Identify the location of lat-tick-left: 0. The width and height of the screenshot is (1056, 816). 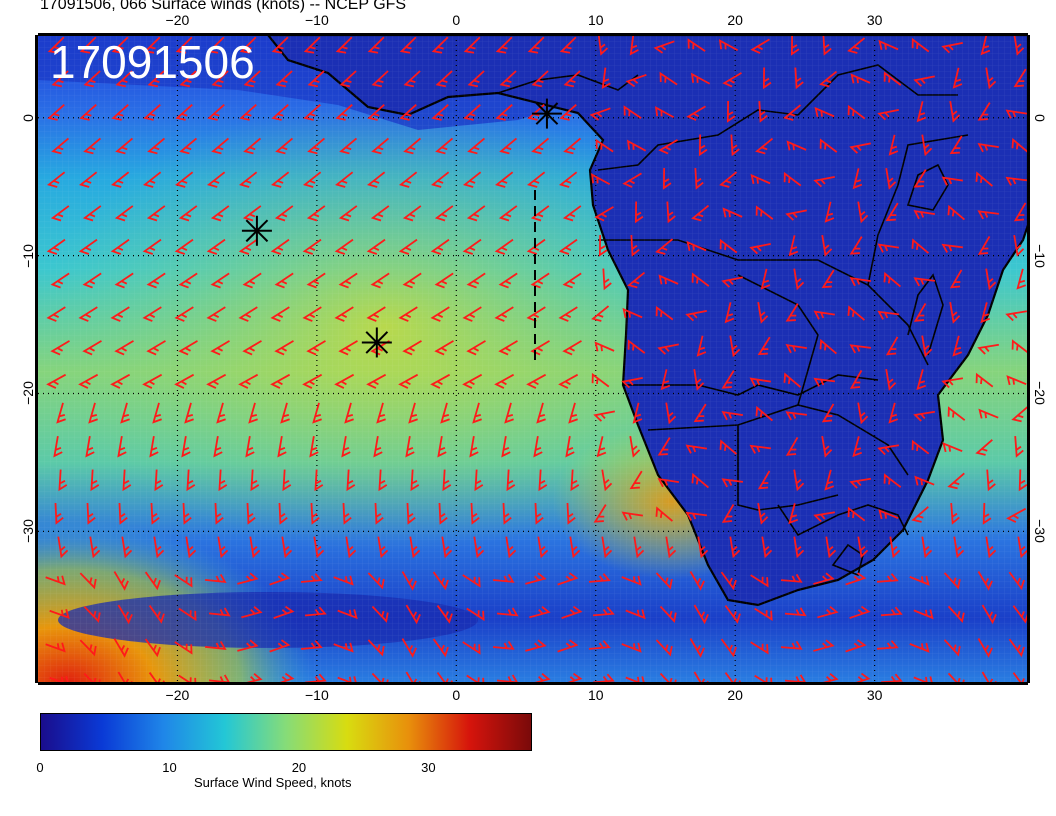
(28, 117).